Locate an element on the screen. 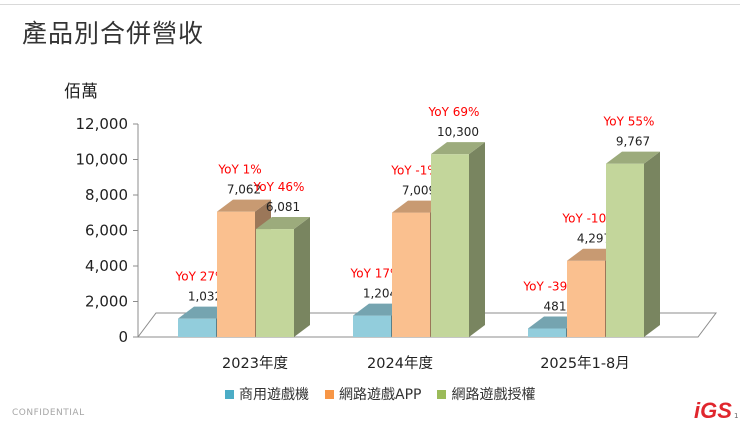 This screenshot has width=740, height=431. y-tick-label: 10,000 is located at coordinates (102, 160).